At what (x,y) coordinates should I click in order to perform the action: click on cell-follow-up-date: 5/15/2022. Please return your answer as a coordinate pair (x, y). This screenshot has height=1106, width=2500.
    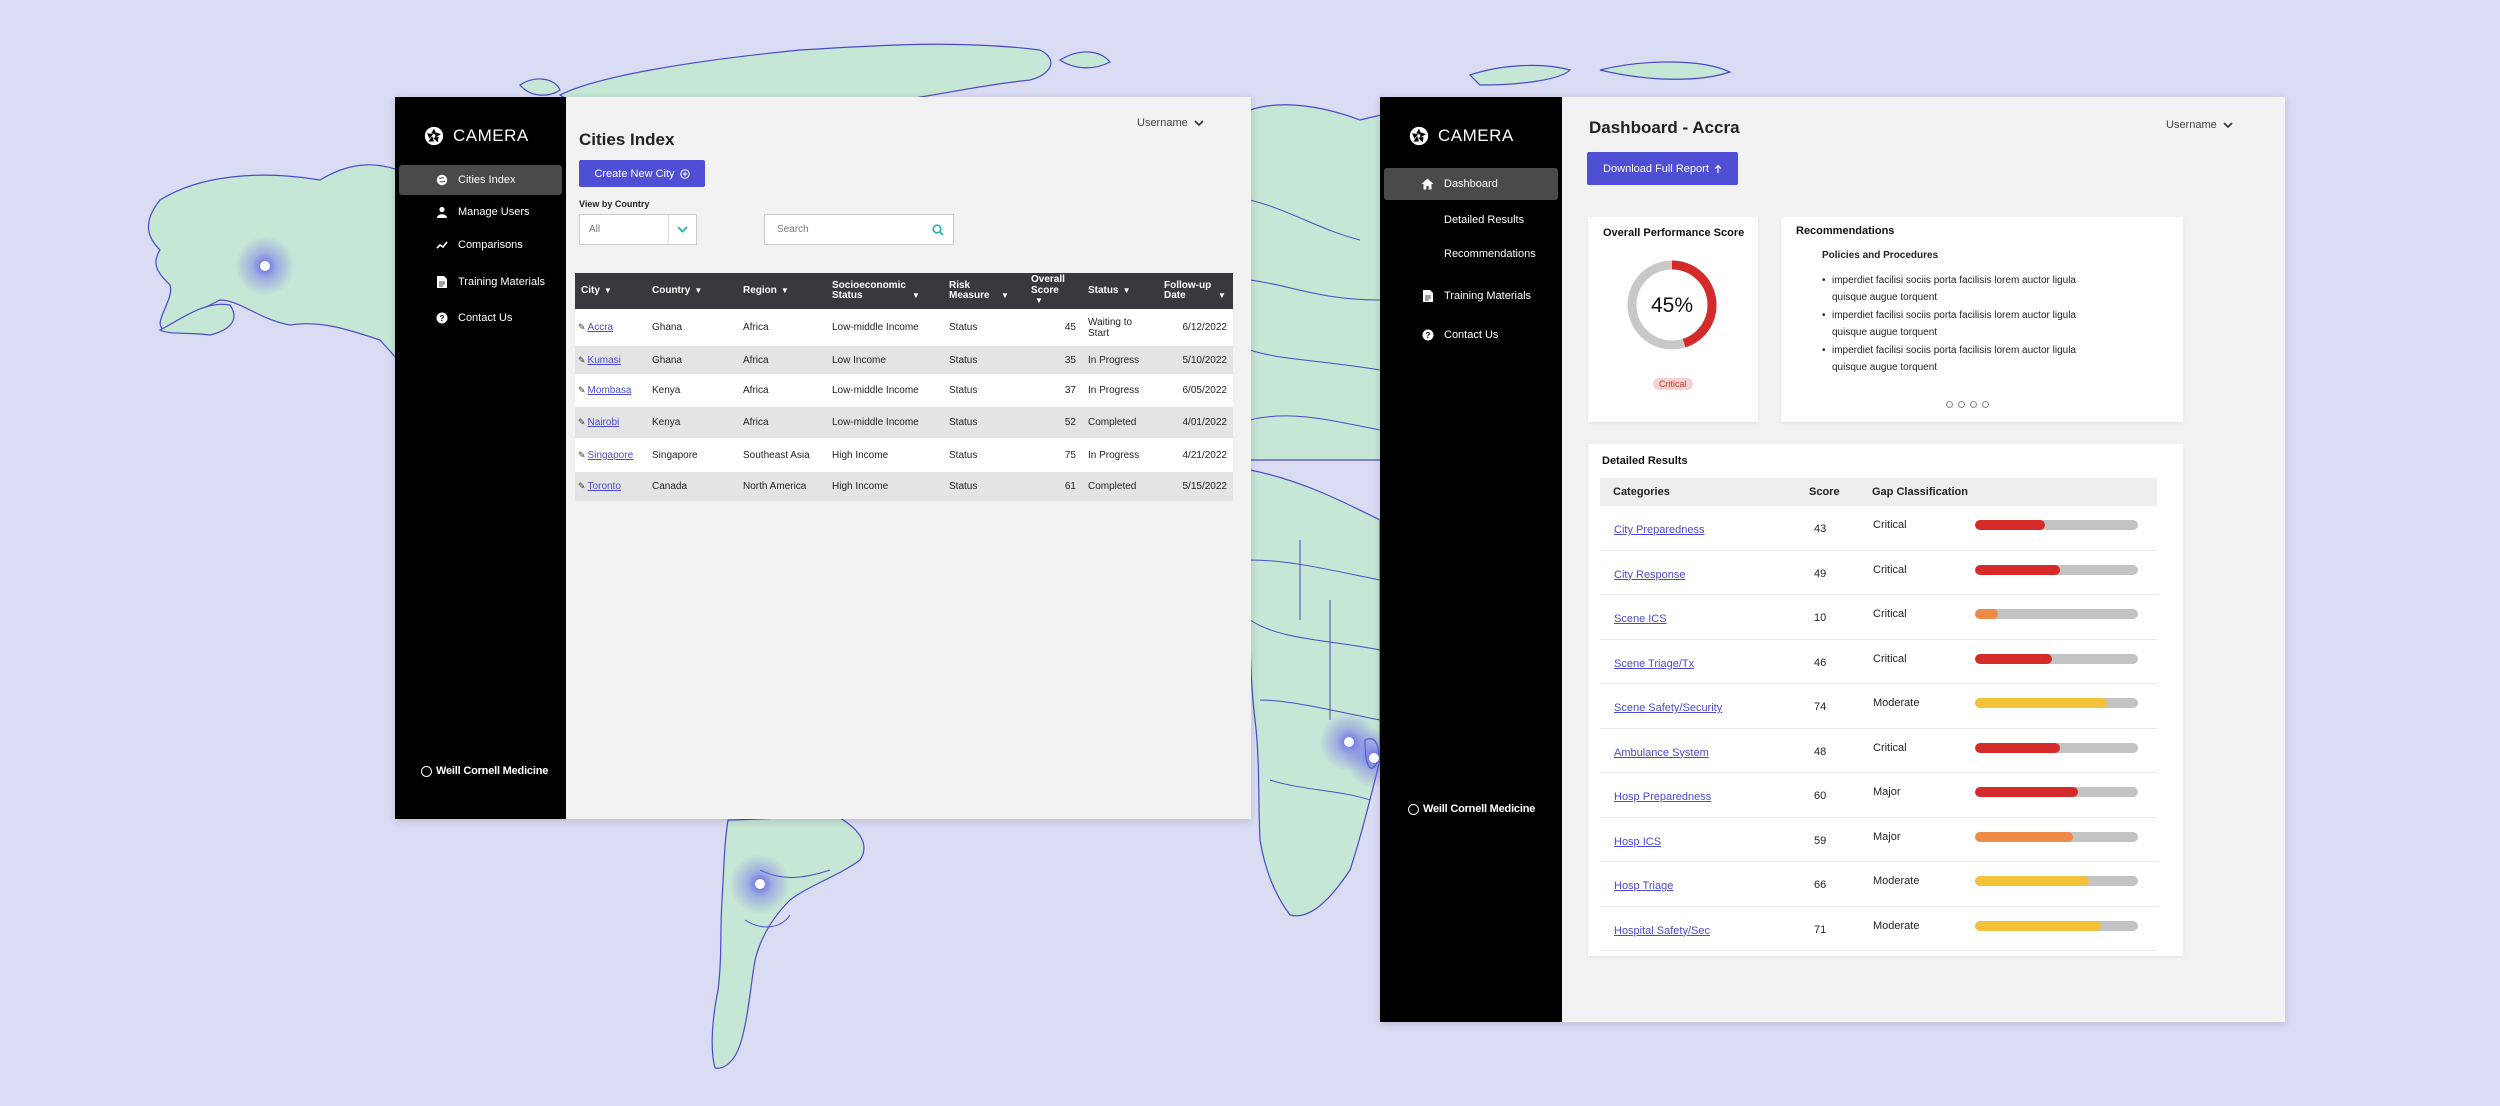
    Looking at the image, I should click on (1195, 486).